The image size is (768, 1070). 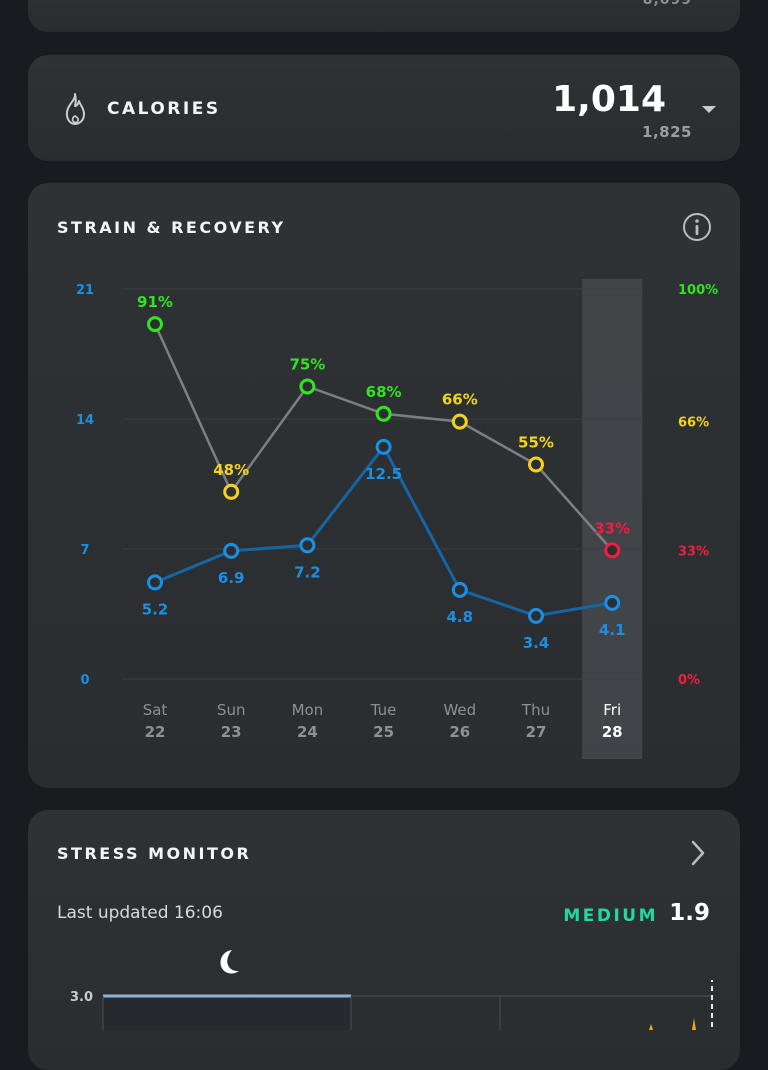 I want to click on x-tick-day: Thu, so click(x=535, y=710).